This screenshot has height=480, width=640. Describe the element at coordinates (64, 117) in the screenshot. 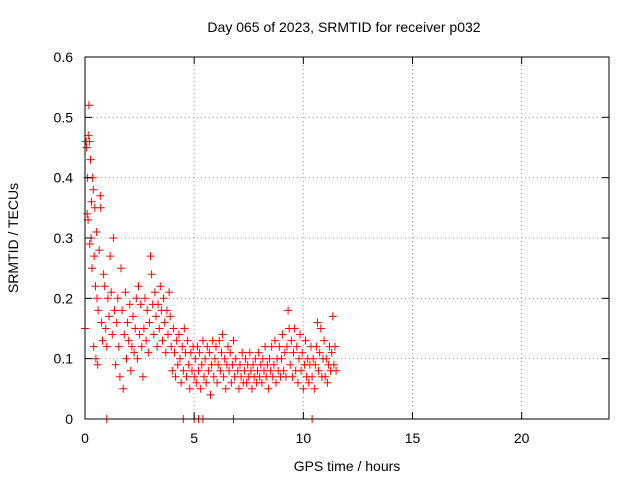

I see `y-tick-label: 0.5` at that location.